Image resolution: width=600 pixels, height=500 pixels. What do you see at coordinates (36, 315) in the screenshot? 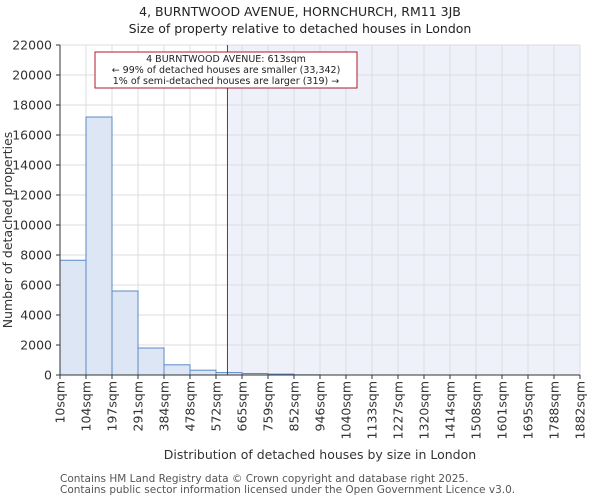
I see `y-tick-label: 4000` at bounding box center [36, 315].